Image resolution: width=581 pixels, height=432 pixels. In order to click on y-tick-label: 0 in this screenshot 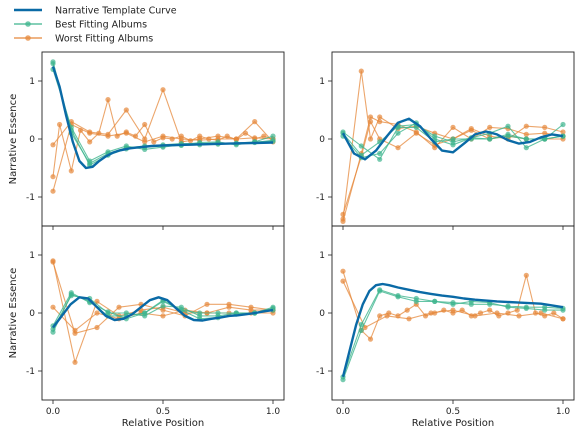, I will do `click(322, 314)`.